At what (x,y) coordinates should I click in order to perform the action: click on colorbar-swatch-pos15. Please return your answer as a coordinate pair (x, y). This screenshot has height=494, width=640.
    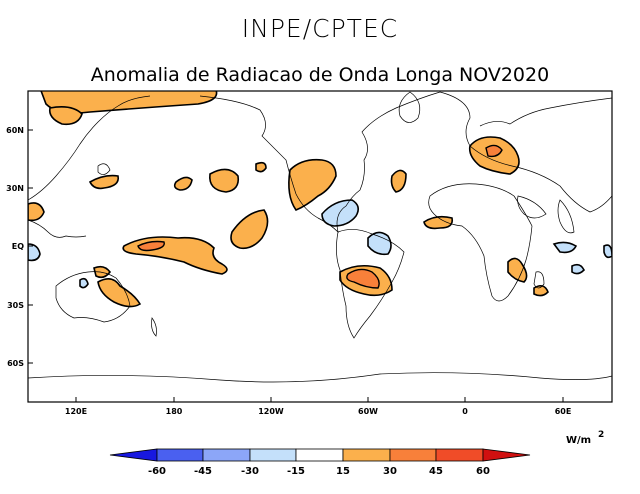
    Looking at the image, I should click on (366, 455).